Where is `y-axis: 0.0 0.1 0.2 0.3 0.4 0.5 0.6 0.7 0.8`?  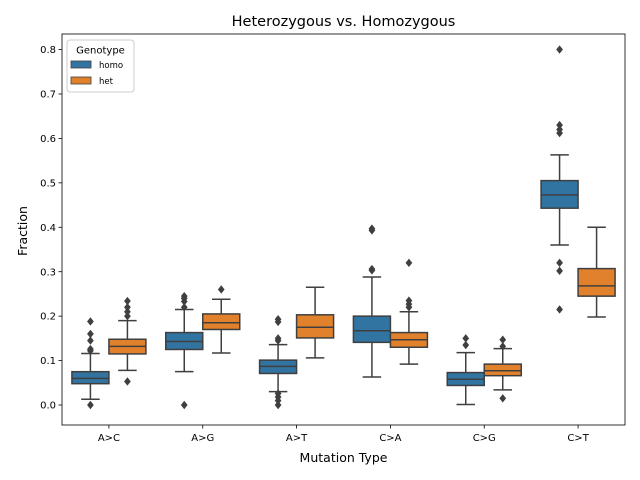
y-axis: 0.0 0.1 0.2 0.3 0.4 0.5 0.6 0.7 0.8 is located at coordinates (51, 228).